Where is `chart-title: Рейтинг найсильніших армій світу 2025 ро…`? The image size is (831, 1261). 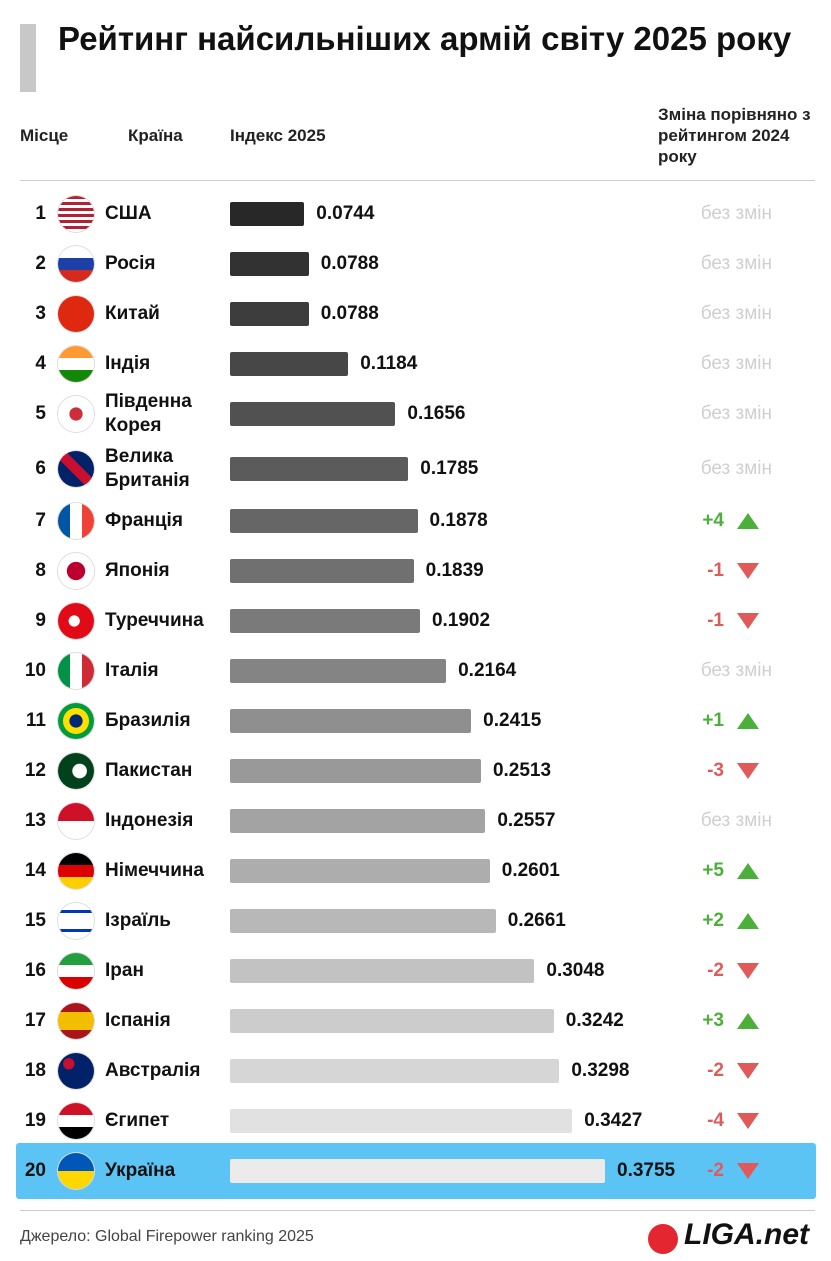
chart-title: Рейтинг найсильніших армій світу 2025 ро… is located at coordinates (425, 38).